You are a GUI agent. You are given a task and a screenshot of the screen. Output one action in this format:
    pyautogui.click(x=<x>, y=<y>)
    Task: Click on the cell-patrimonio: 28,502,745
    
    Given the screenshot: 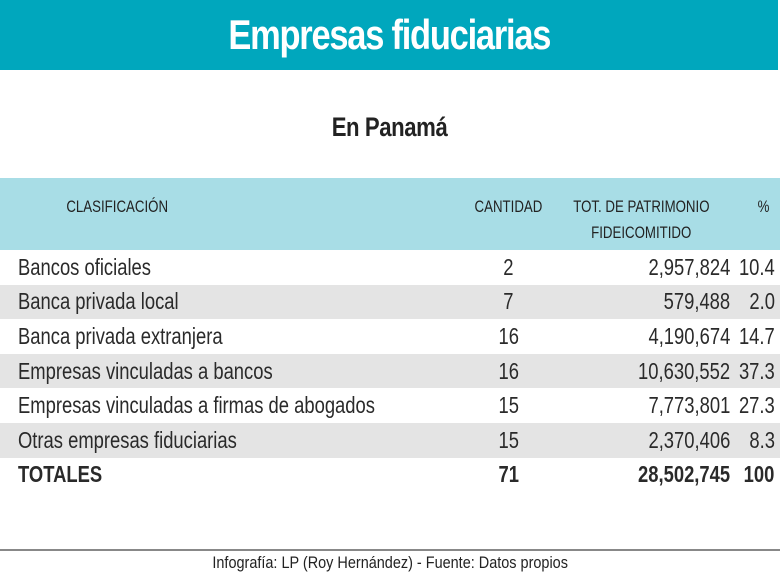 What is the action you would take?
    pyautogui.click(x=641, y=475)
    